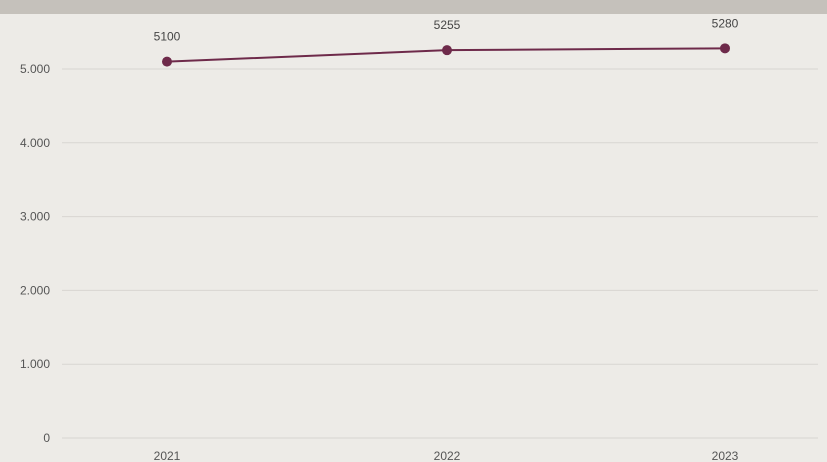 This screenshot has width=827, height=462. I want to click on y-tick-label: 4.000, so click(35, 143).